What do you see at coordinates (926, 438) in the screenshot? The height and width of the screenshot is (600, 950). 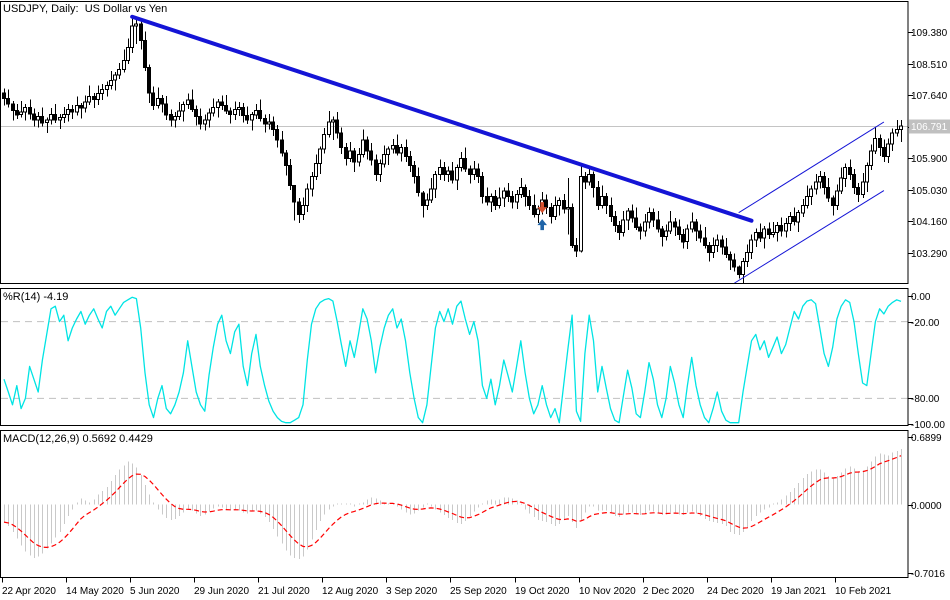 I see `svg-text: 0.6899` at bounding box center [926, 438].